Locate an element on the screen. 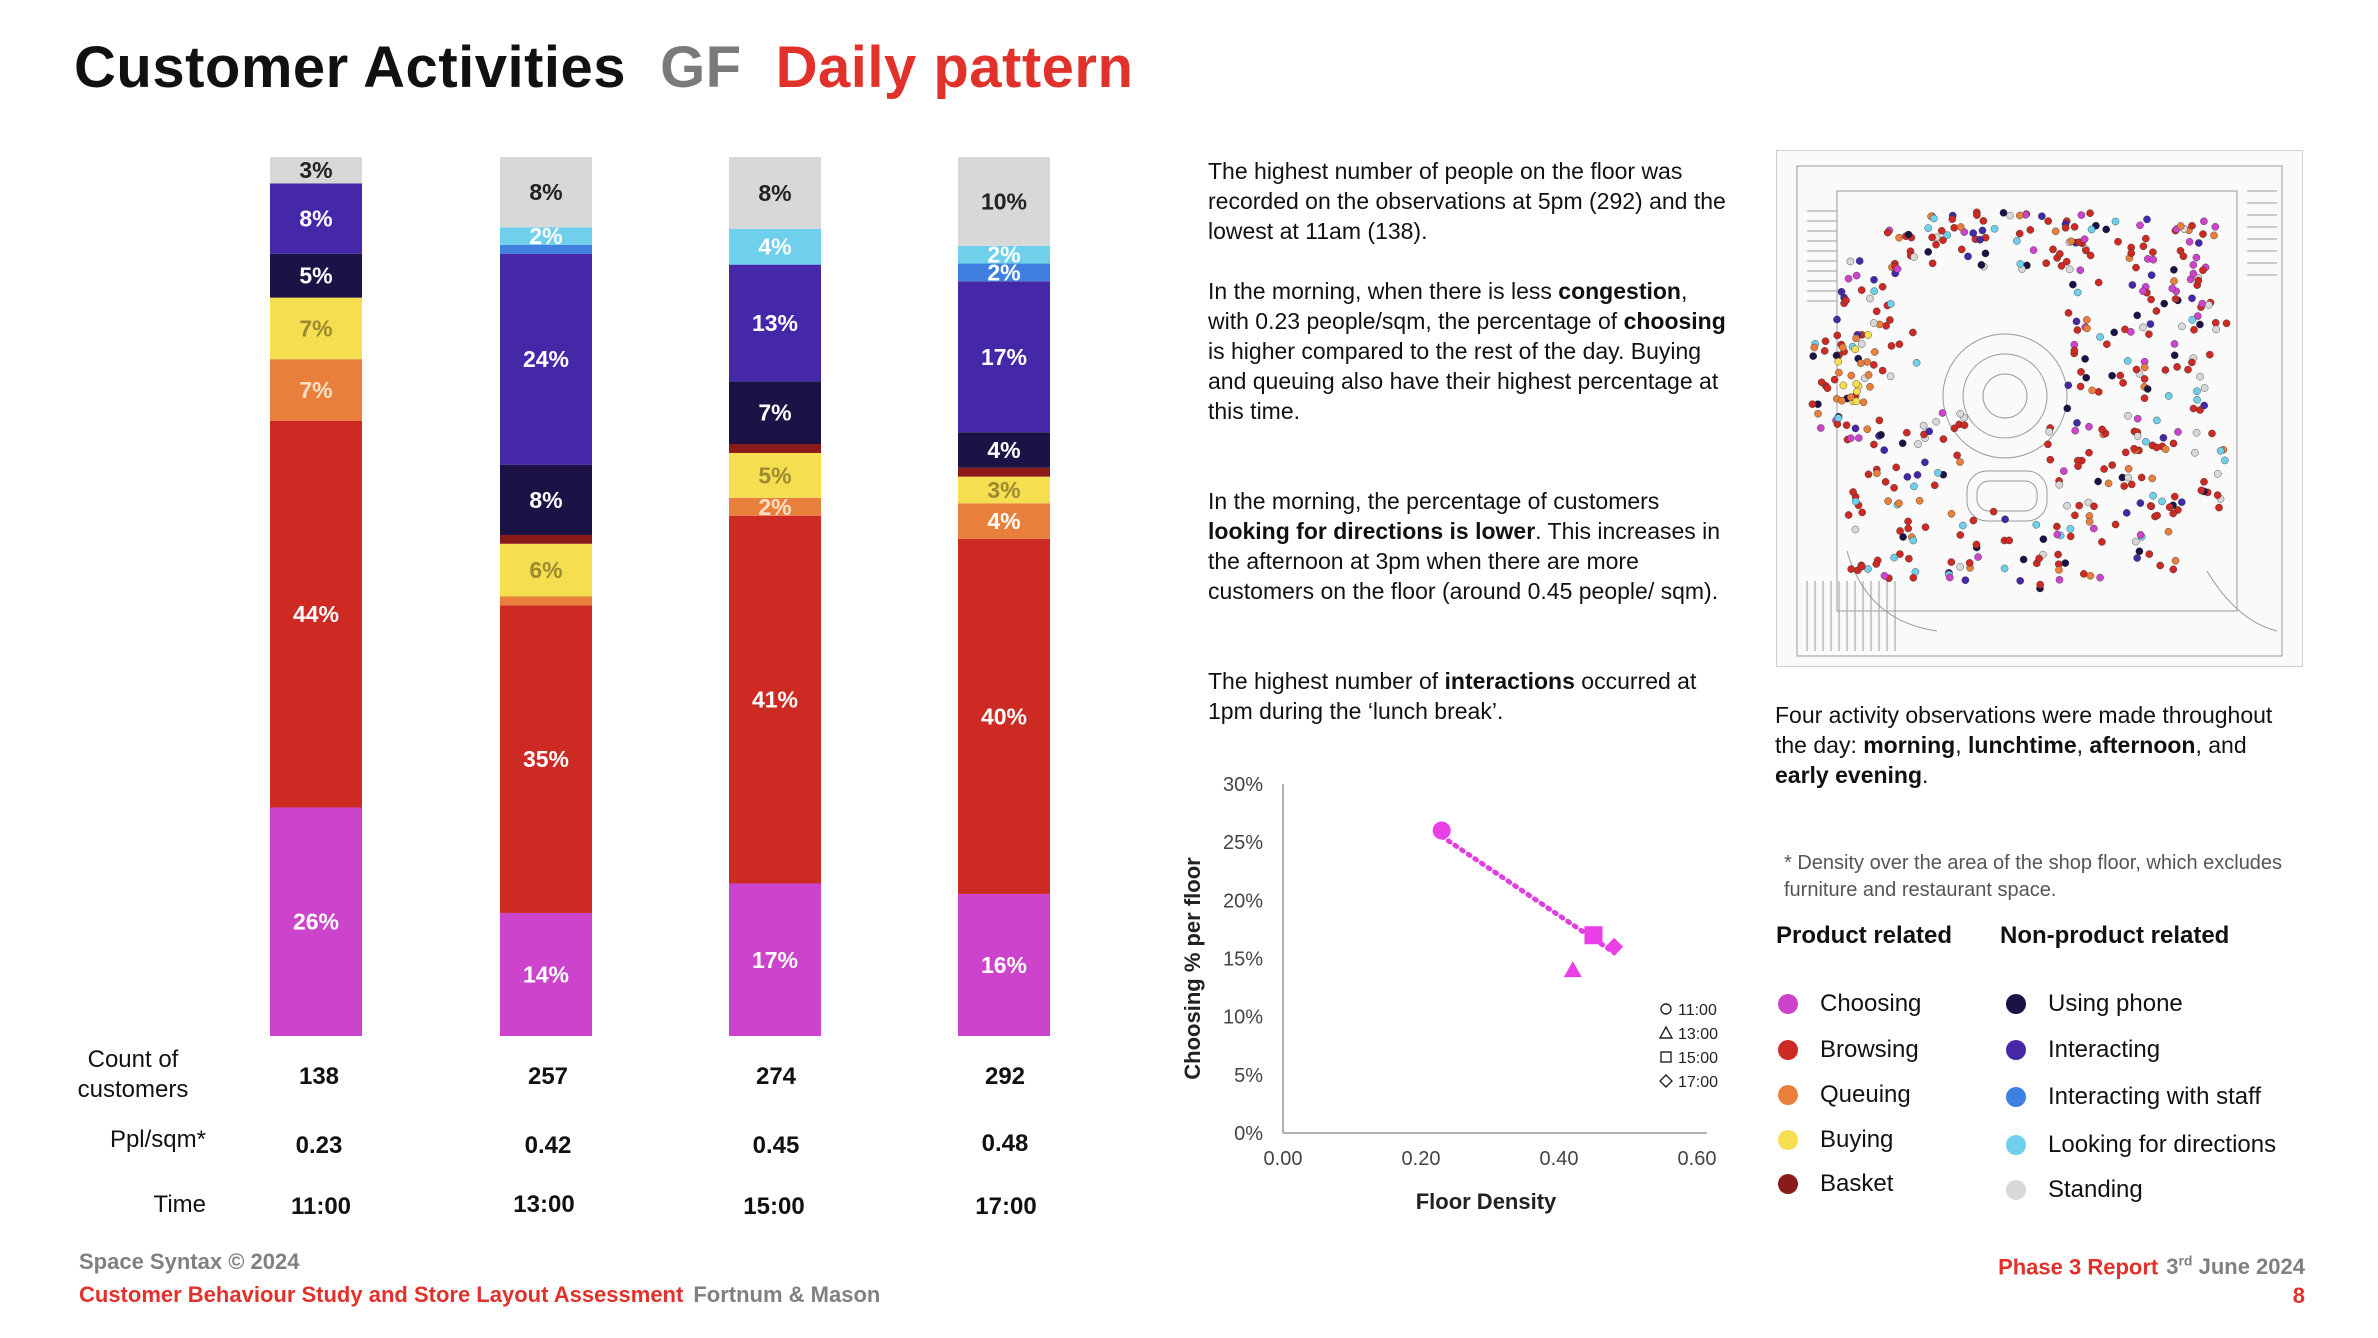  floor-plan-lines is located at coordinates (2039, 411).